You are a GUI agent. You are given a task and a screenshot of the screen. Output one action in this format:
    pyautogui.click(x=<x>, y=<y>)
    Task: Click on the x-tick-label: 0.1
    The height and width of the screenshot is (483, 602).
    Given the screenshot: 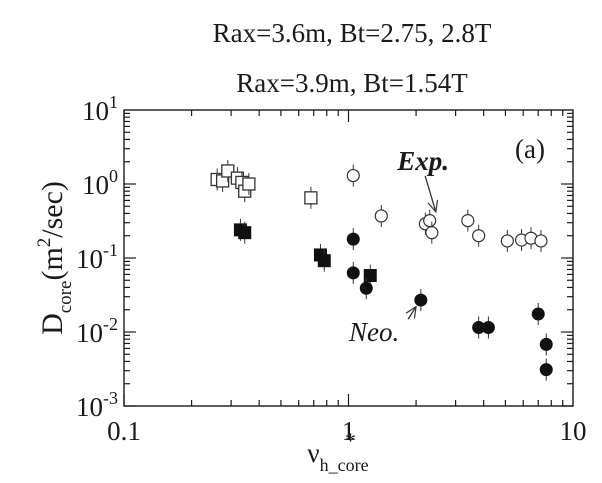 What is the action you would take?
    pyautogui.click(x=124, y=431)
    